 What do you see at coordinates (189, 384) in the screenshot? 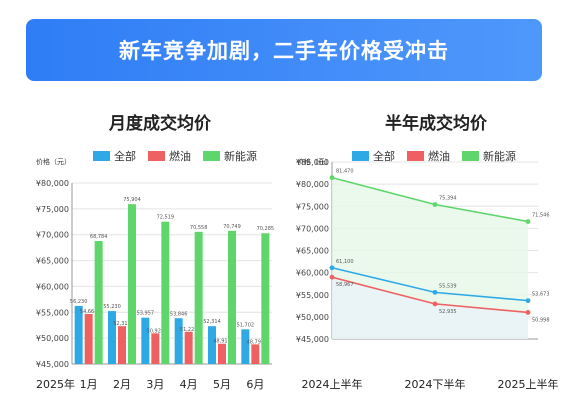
I see `x-tick-label: 4月` at bounding box center [189, 384].